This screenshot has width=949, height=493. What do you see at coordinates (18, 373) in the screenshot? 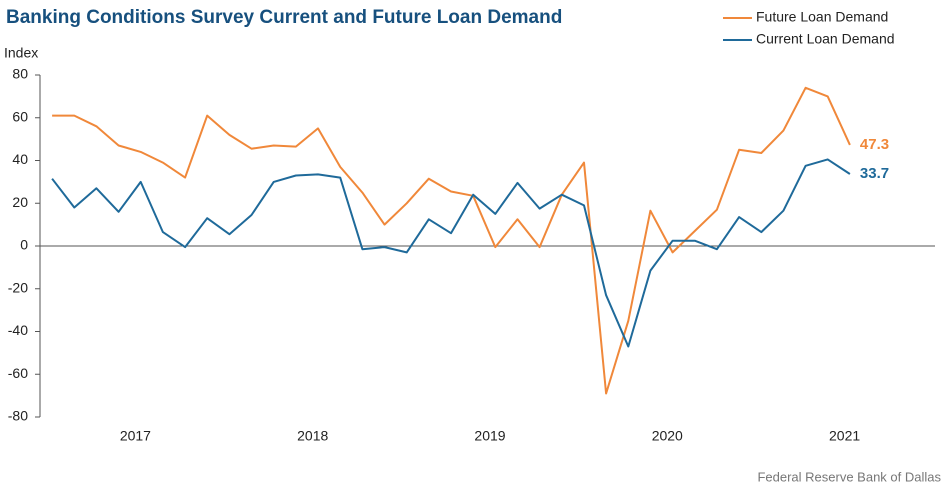
I see `y-tick-label: -60` at bounding box center [18, 373].